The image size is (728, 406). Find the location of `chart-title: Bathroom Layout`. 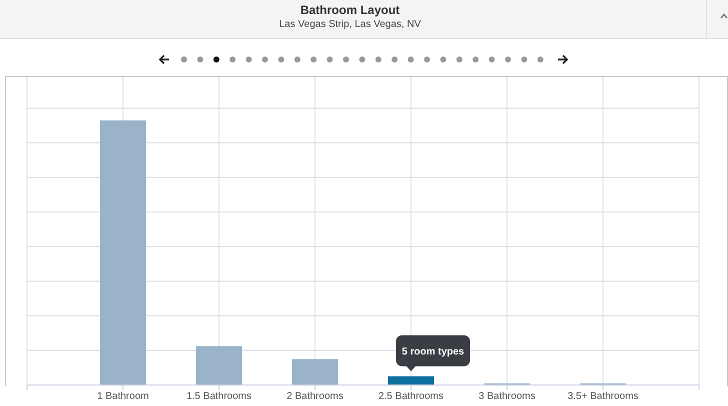

chart-title: Bathroom Layout is located at coordinates (350, 10).